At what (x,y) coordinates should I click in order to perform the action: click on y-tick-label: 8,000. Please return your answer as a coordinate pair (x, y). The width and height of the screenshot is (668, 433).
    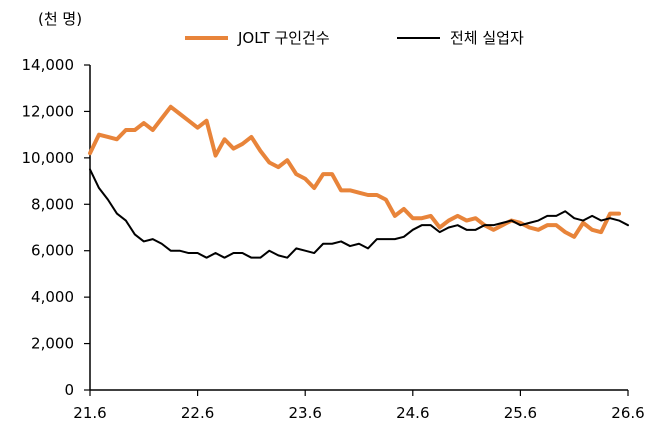
    Looking at the image, I should click on (52, 204).